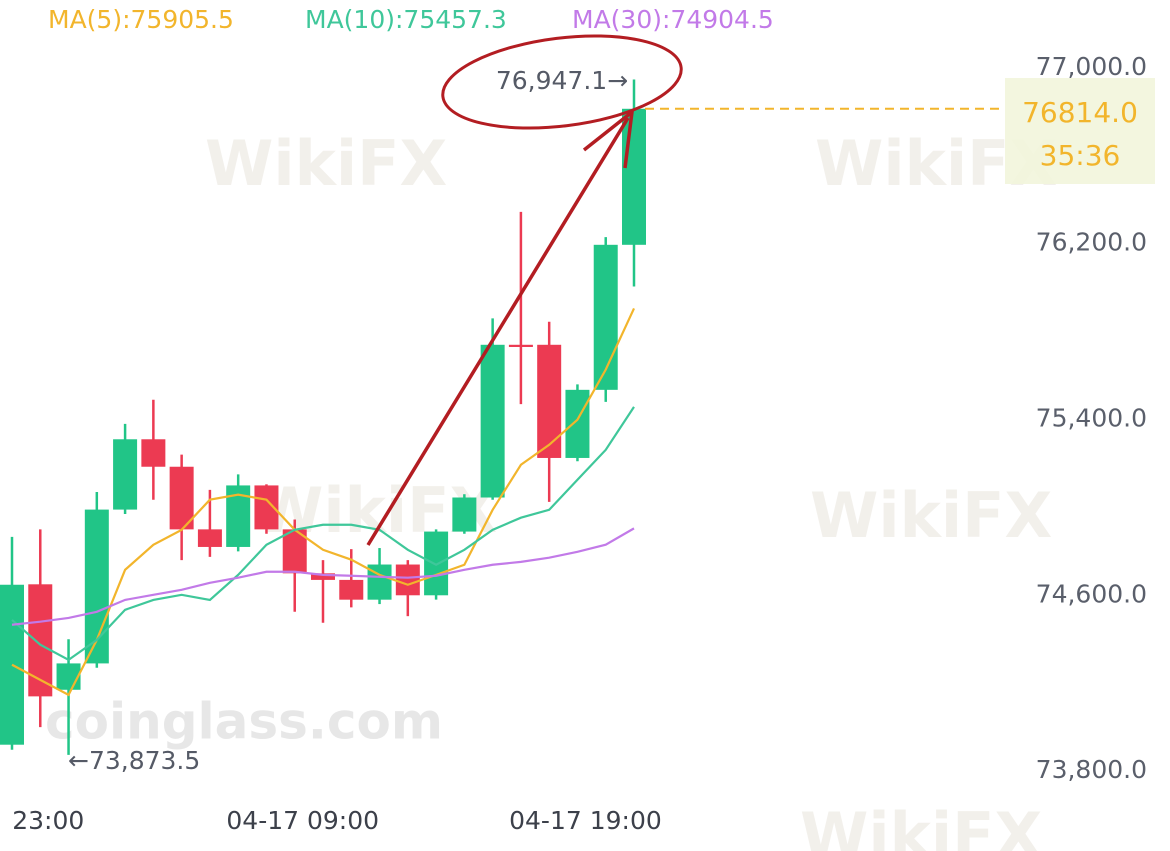 This screenshot has height=851, width=1170. What do you see at coordinates (1080, 131) in the screenshot?
I see `price-label-box` at bounding box center [1080, 131].